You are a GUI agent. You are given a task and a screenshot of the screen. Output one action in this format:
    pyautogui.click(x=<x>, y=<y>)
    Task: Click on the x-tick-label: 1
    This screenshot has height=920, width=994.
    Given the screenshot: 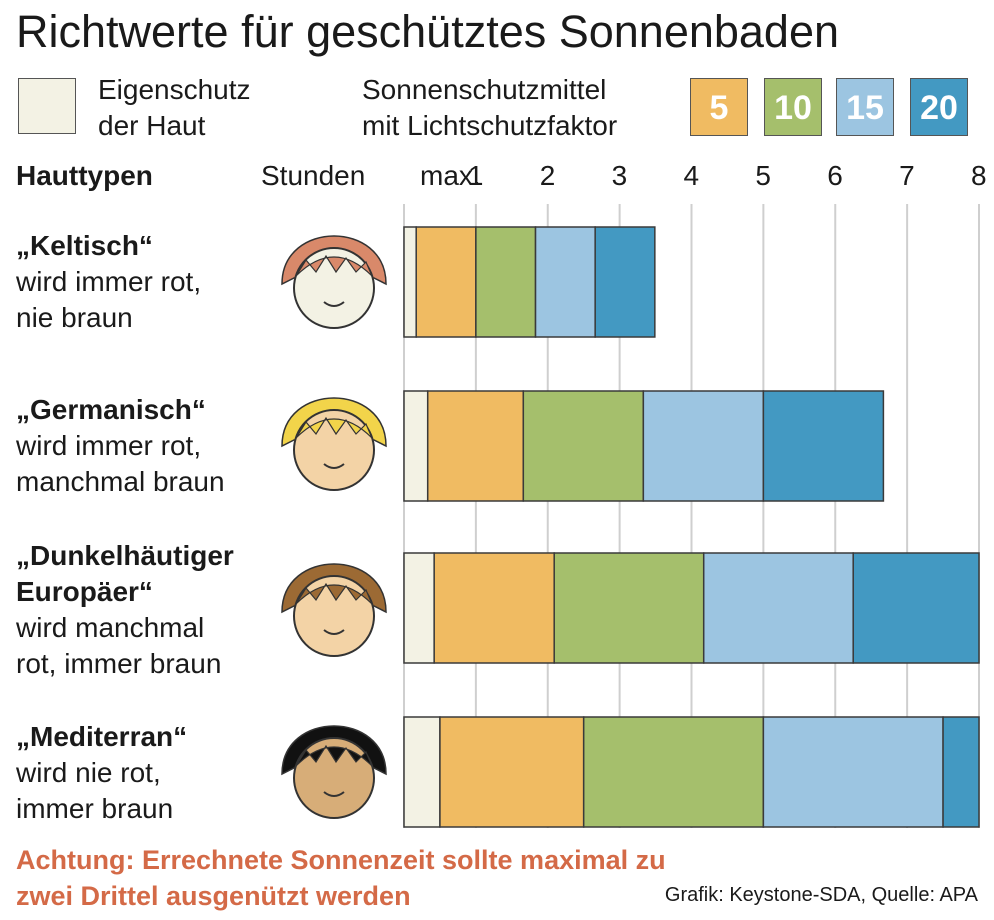 What is the action you would take?
    pyautogui.click(x=475, y=175)
    